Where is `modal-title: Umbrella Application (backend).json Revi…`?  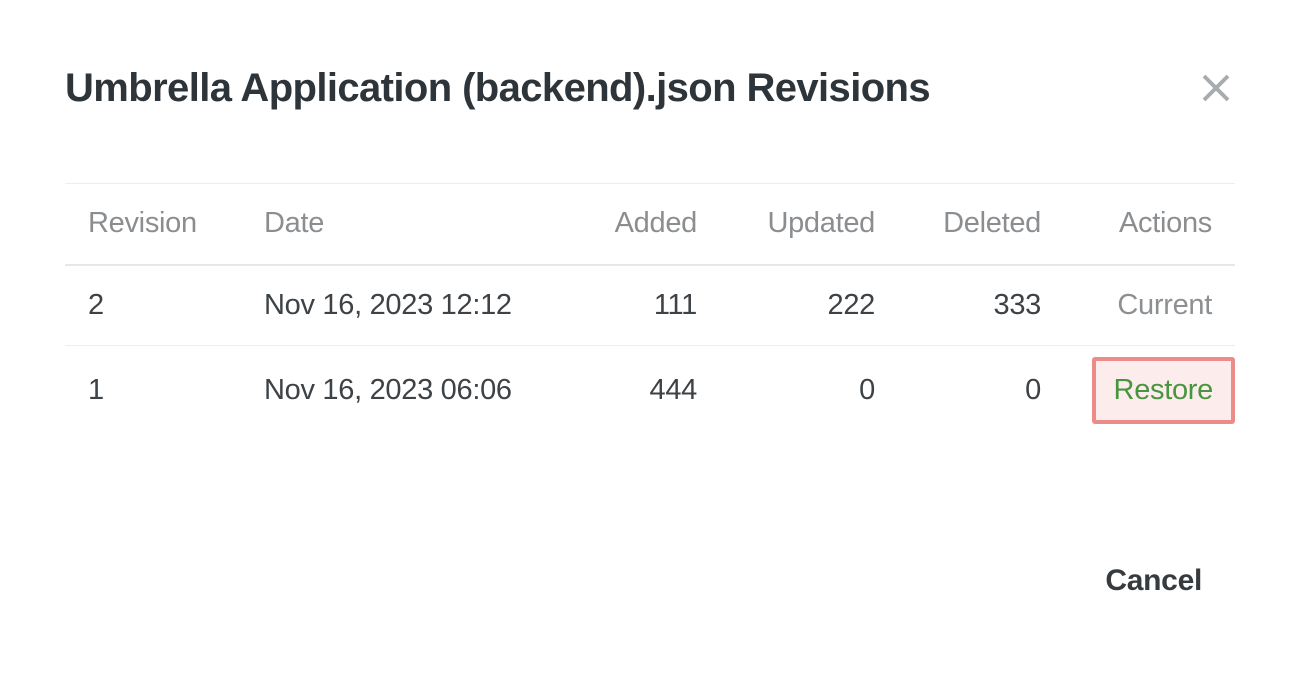 modal-title: Umbrella Application (backend).json Revi… is located at coordinates (498, 88).